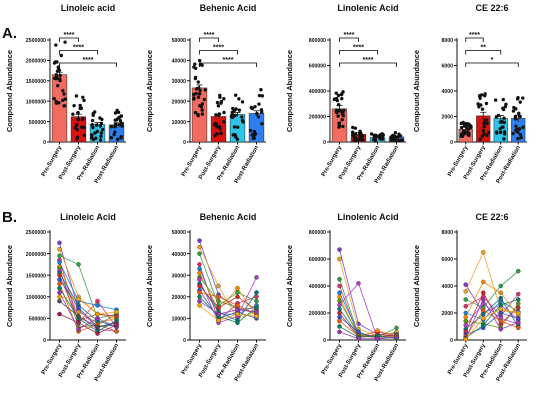 The image size is (550, 406). What do you see at coordinates (36, 276) in the screenshot?
I see `y-tick-label: 1500000` at bounding box center [36, 276].